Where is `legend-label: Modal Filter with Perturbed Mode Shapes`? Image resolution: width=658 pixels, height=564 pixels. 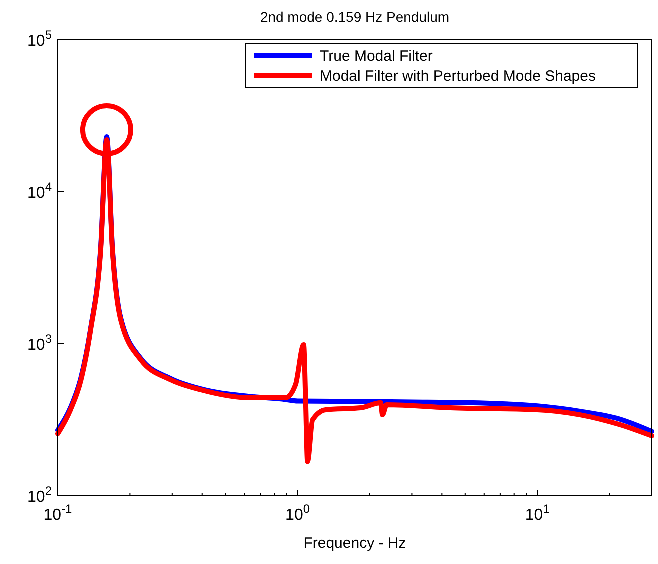 legend-label: Modal Filter with Perturbed Mode Shapes is located at coordinates (458, 76).